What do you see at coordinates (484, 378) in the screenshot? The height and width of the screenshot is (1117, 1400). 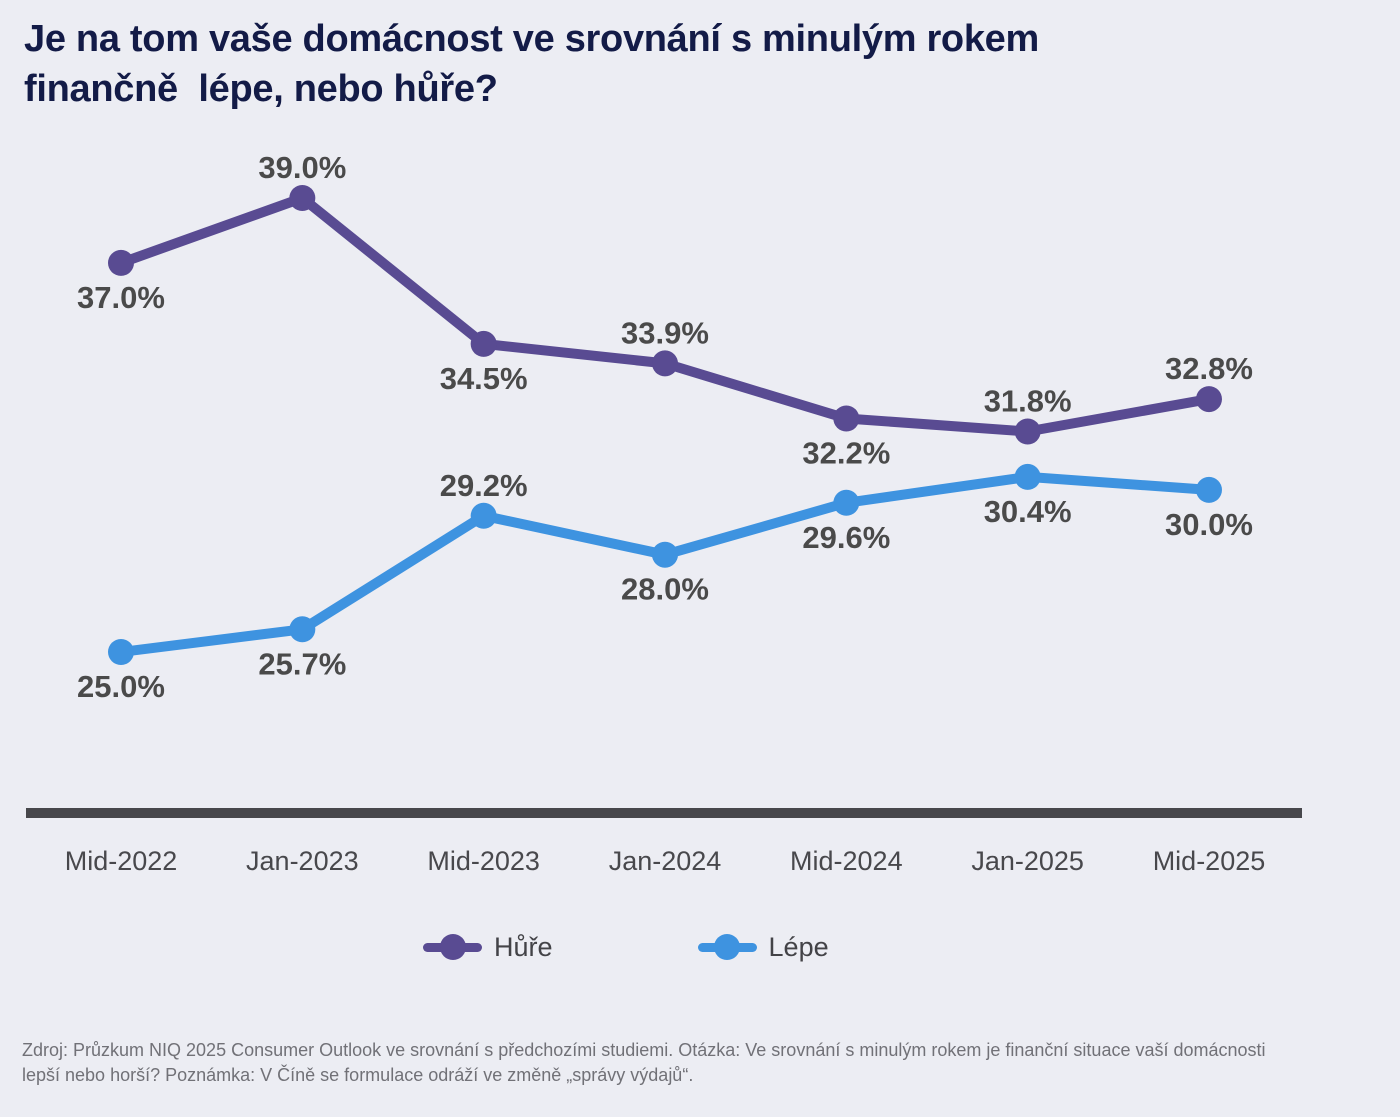 I see `data-label: 34.5%` at bounding box center [484, 378].